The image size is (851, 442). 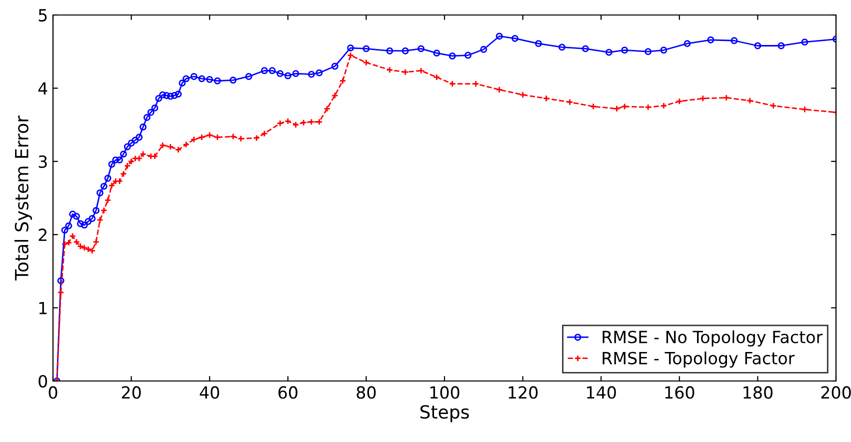 I want to click on y-tick-label: 1, so click(x=43, y=308).